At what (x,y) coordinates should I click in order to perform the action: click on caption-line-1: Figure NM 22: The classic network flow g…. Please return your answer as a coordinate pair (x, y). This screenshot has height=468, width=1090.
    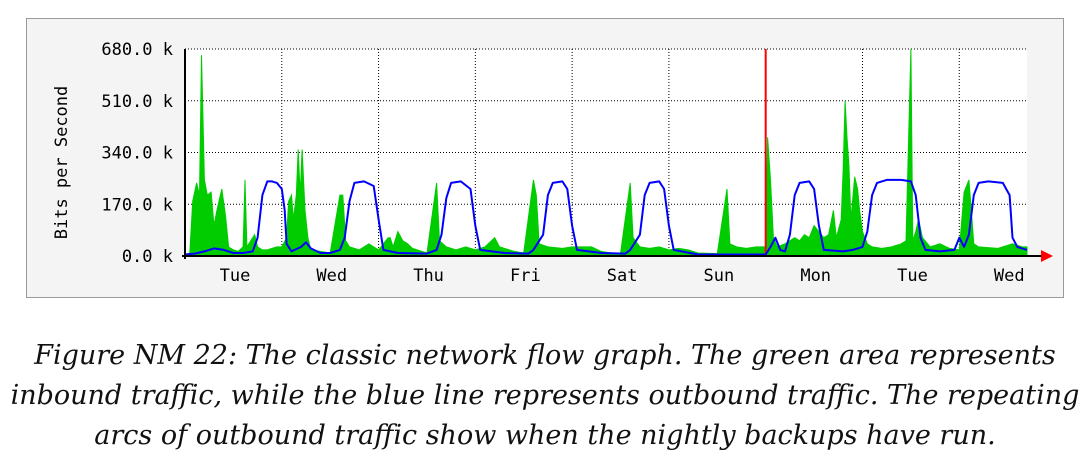
    Looking at the image, I should click on (545, 355).